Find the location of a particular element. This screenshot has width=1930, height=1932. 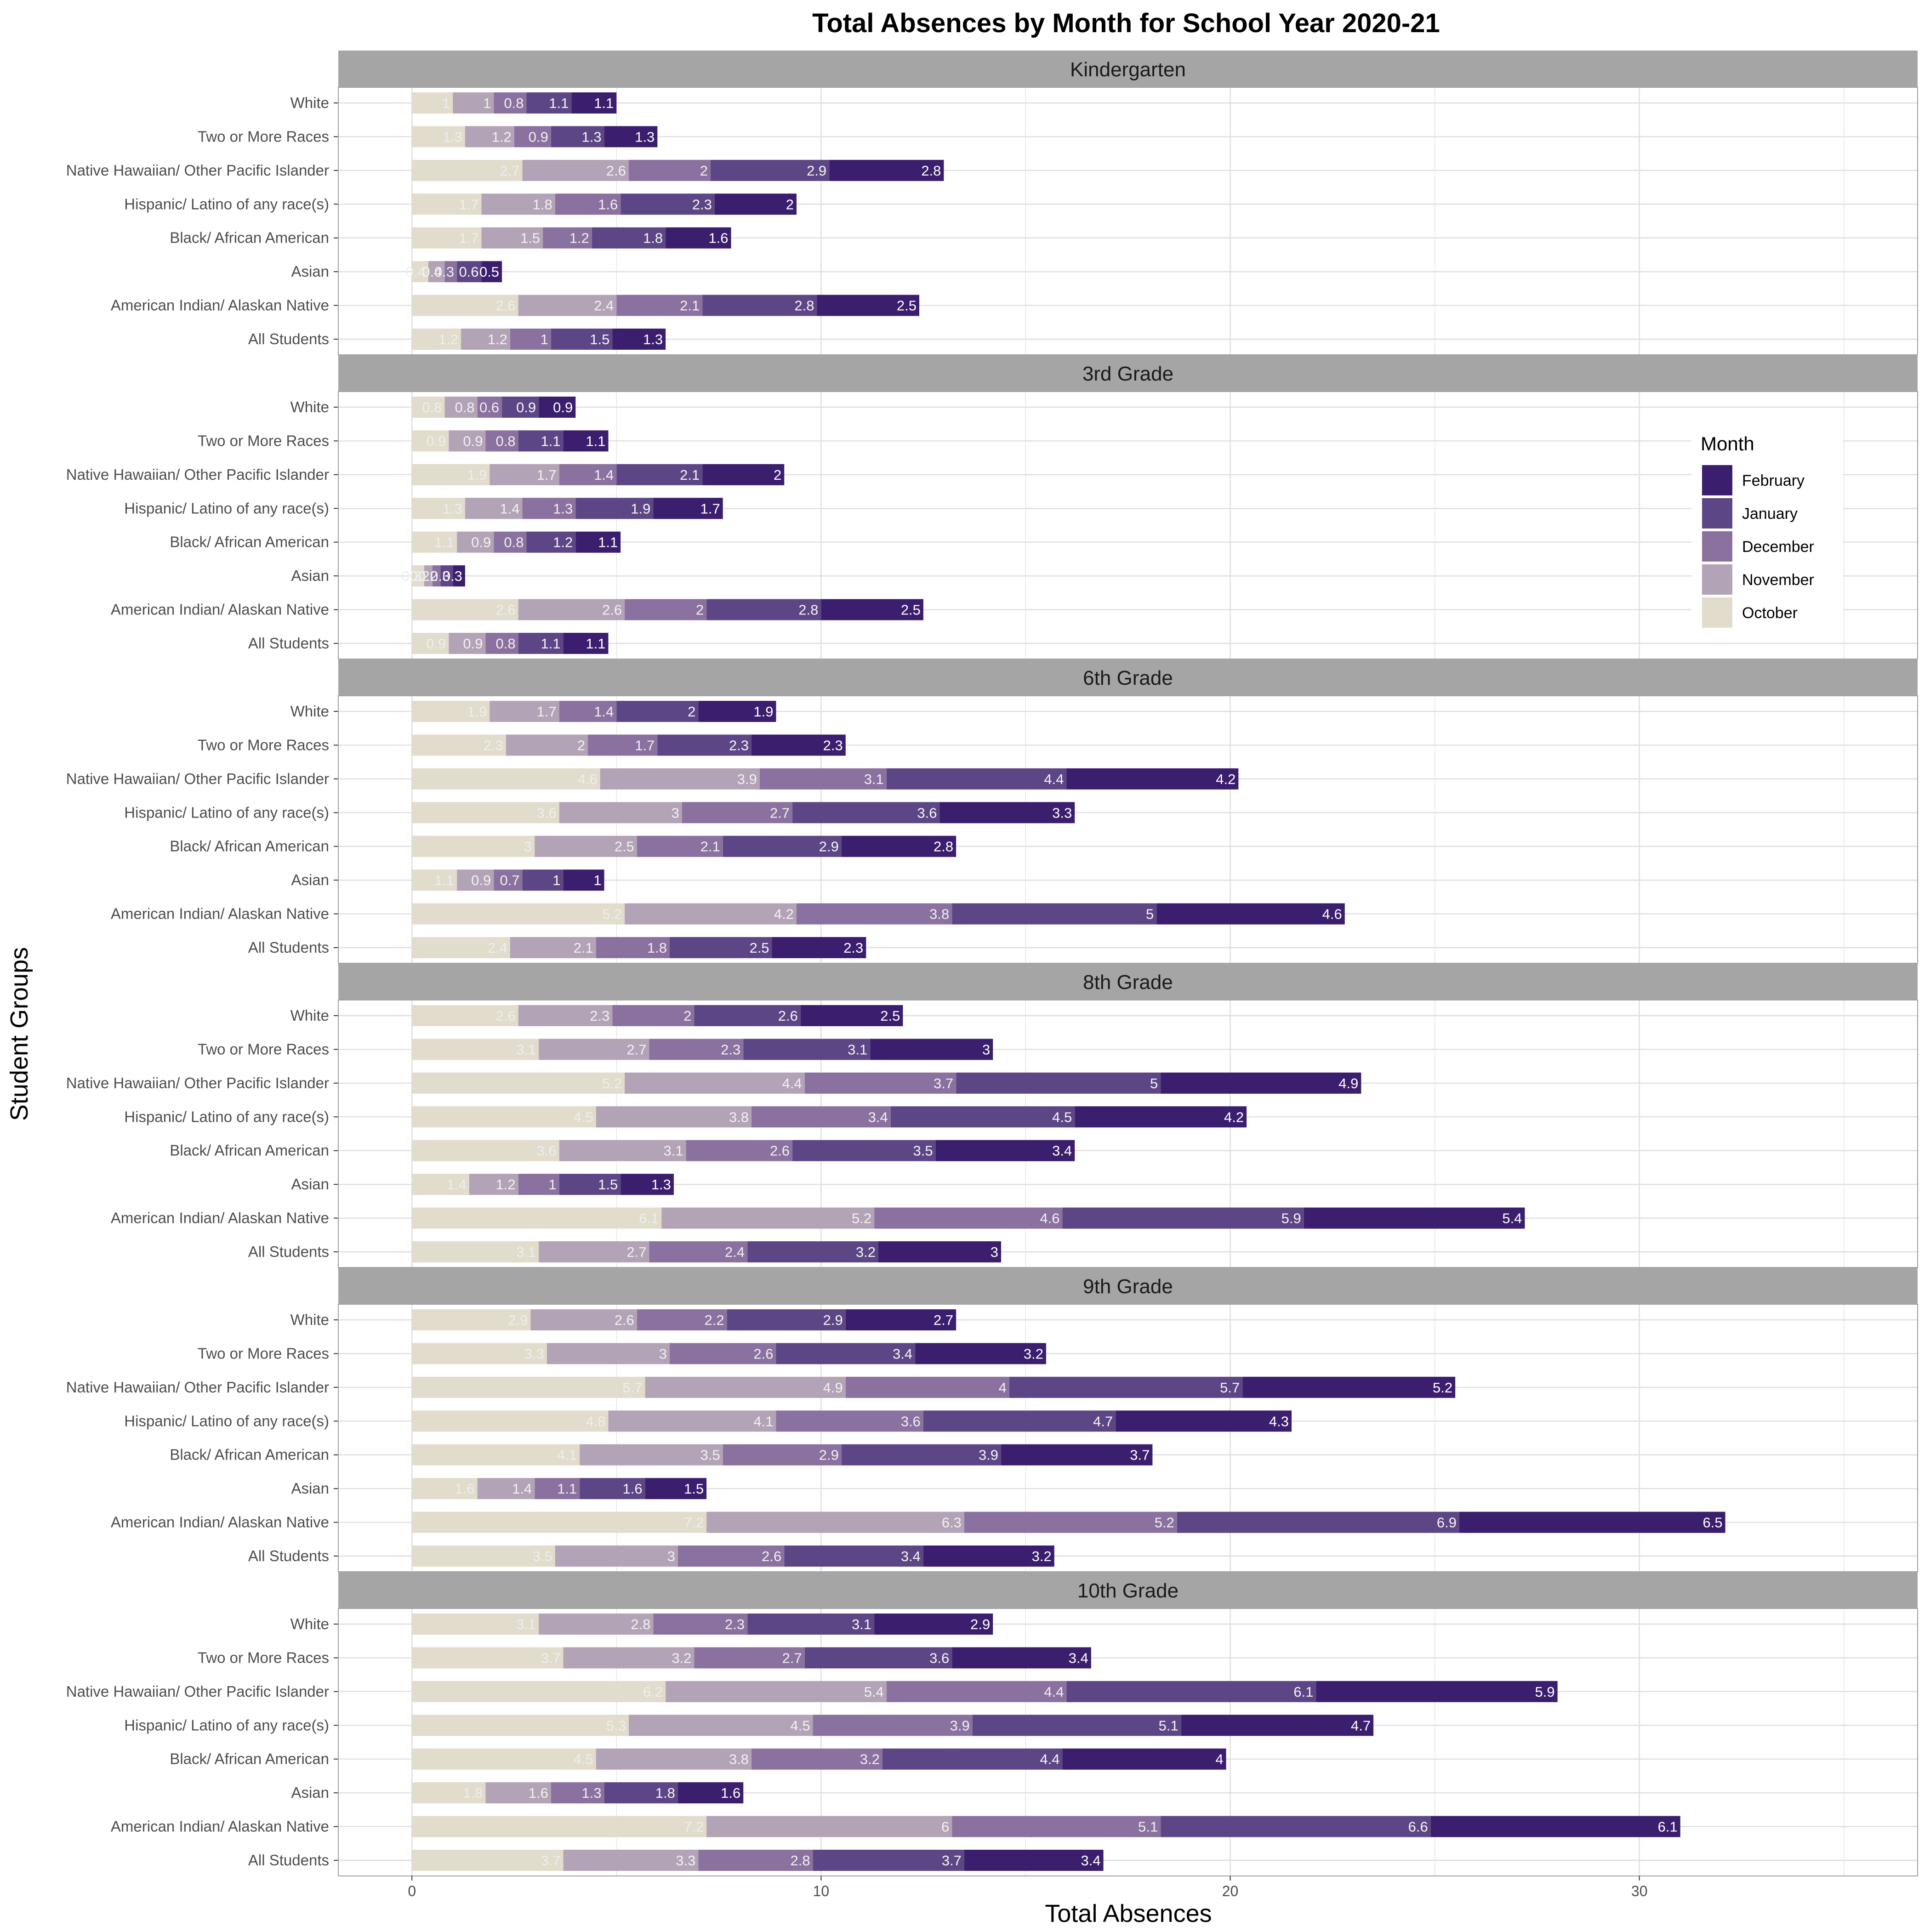

bar-value-label: 1.6 is located at coordinates (538, 1793).